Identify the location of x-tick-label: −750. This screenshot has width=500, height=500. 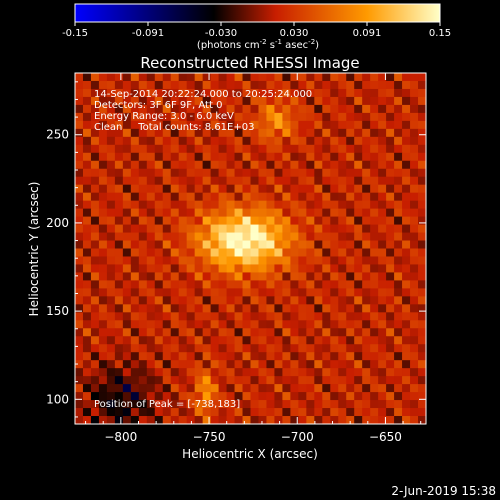
(209, 437).